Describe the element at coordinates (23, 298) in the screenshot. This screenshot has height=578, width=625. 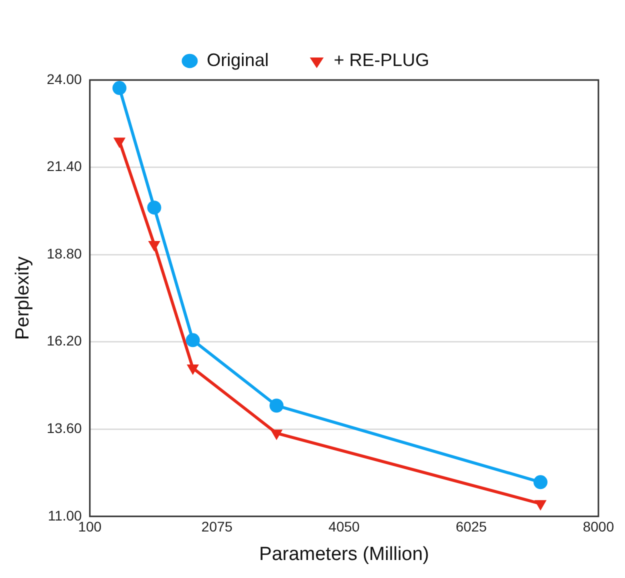
I see `y-axis-title: Perplexity` at that location.